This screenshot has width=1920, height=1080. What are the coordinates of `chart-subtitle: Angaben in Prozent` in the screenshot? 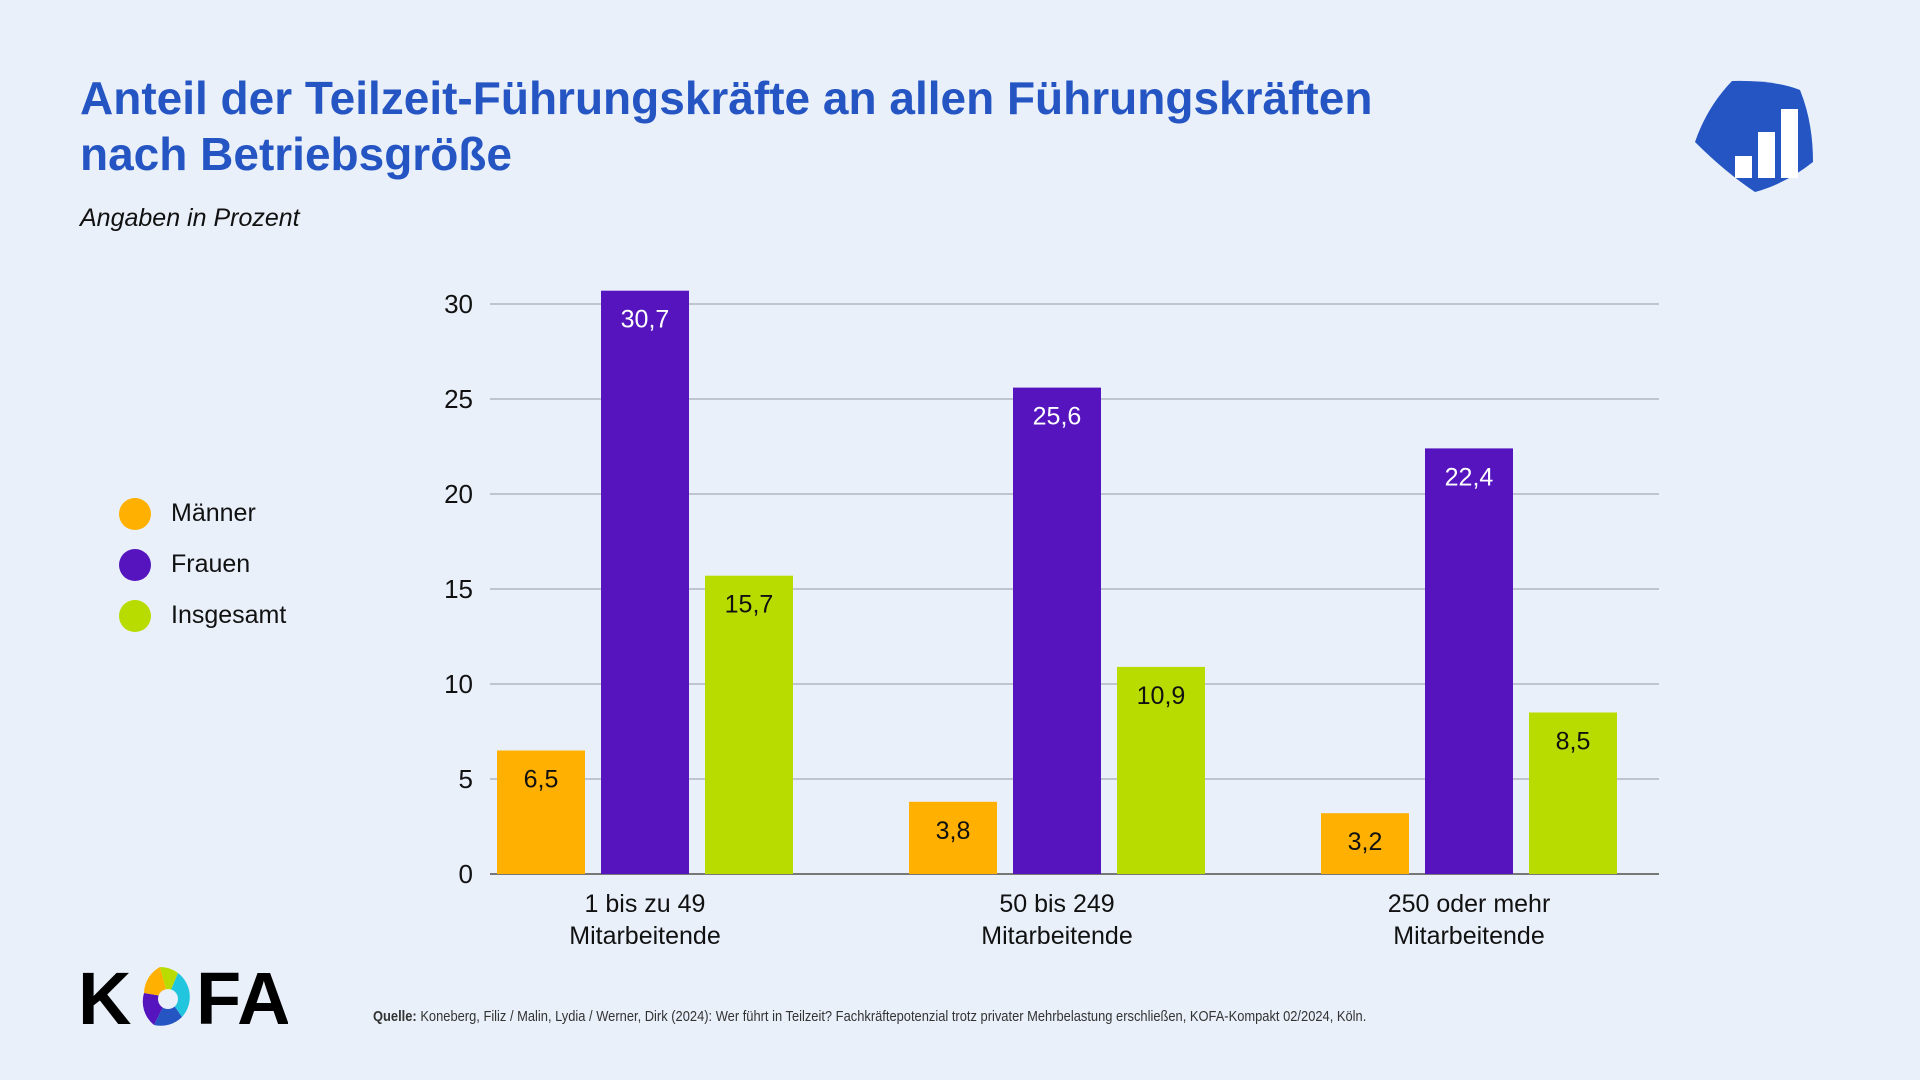 It's located at (190, 218).